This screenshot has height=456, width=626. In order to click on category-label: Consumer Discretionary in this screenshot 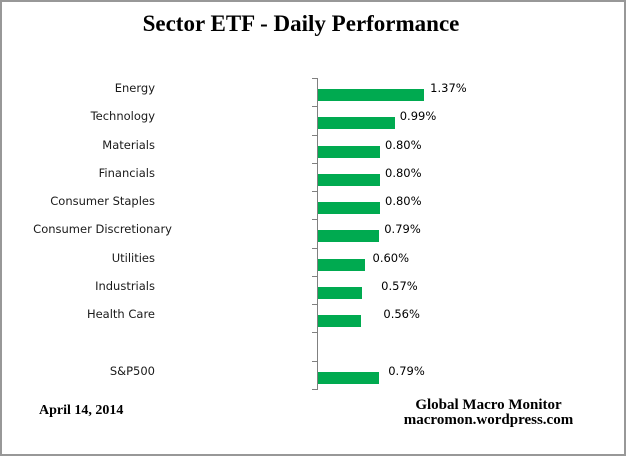, I will do `click(102, 229)`.